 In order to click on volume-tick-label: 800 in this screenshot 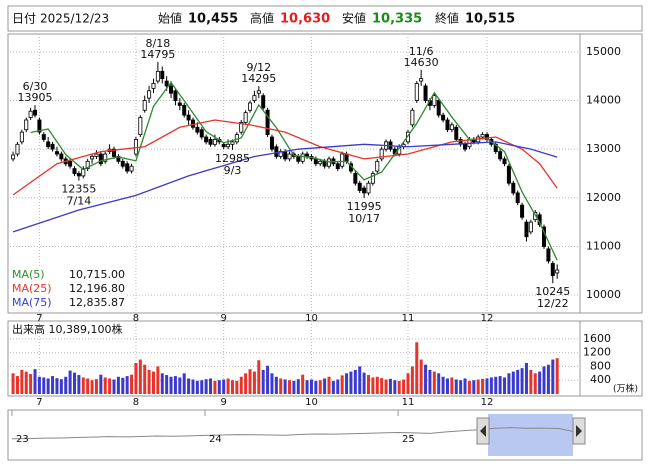, I will do `click(600, 365)`.